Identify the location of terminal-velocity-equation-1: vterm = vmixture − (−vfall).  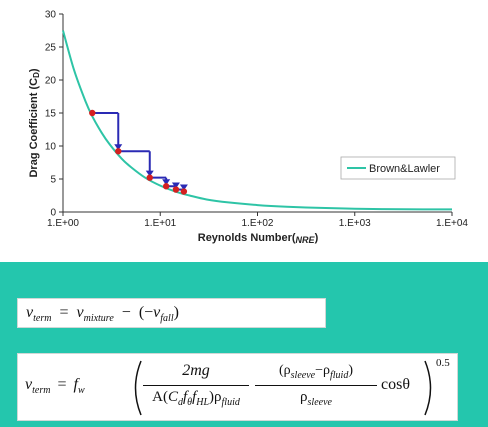
(171, 313).